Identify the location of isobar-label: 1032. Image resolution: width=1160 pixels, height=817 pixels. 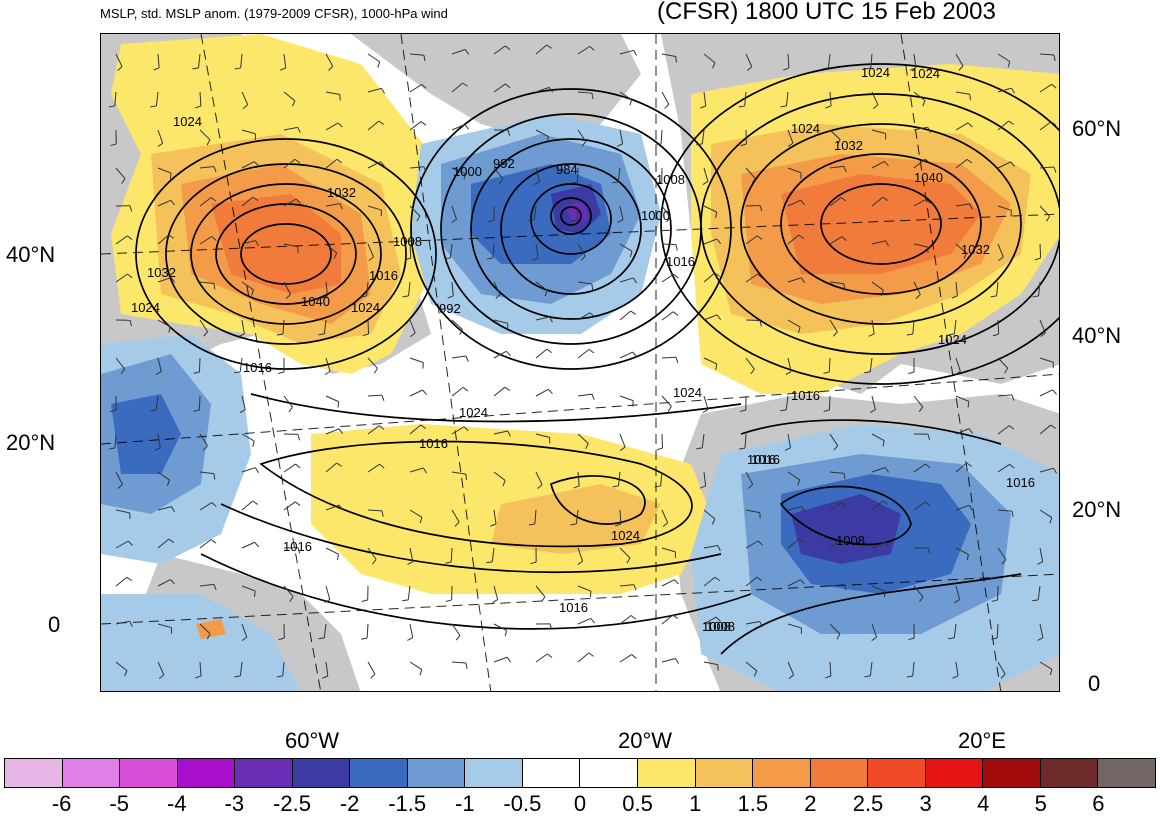
(848, 145).